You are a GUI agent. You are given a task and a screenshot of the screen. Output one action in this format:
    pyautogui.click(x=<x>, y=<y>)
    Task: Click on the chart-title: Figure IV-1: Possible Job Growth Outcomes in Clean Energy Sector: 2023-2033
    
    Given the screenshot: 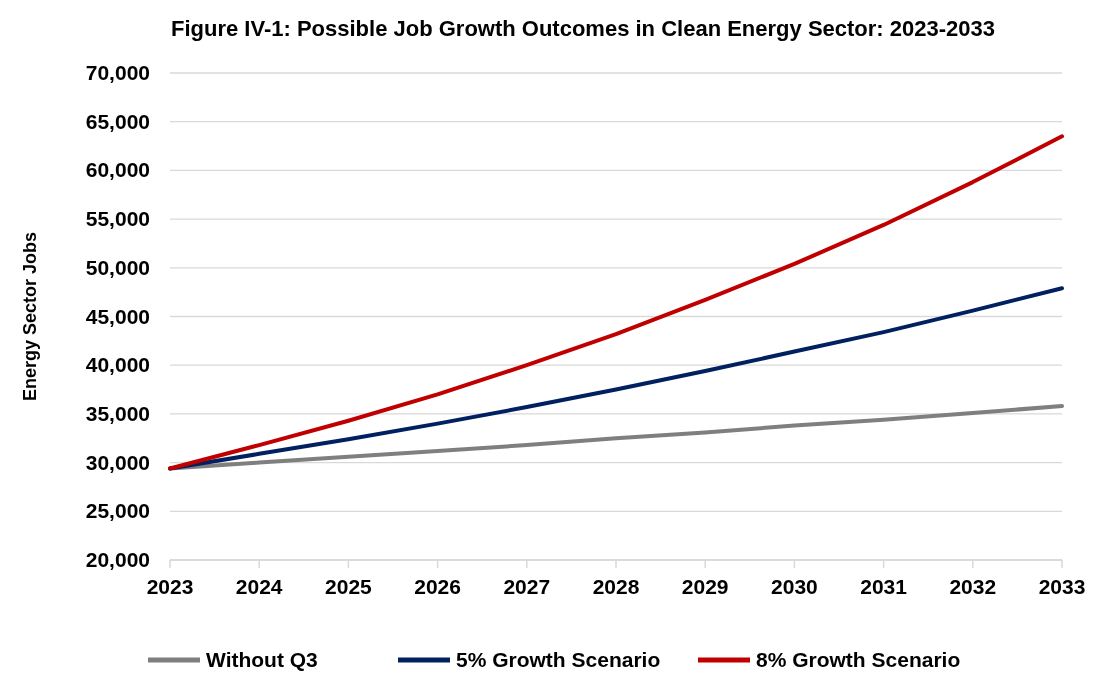 What is the action you would take?
    pyautogui.click(x=583, y=28)
    